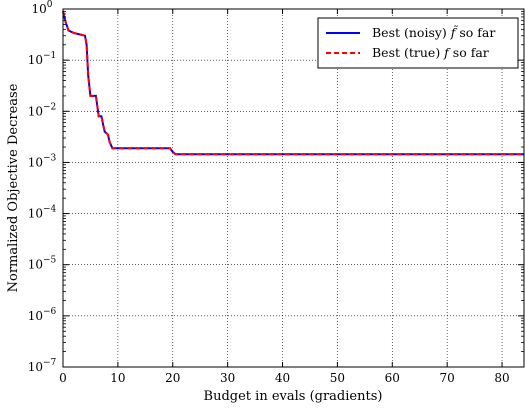 This screenshot has height=410, width=525. What do you see at coordinates (447, 378) in the screenshot?
I see `x-tick-label: 70` at bounding box center [447, 378].